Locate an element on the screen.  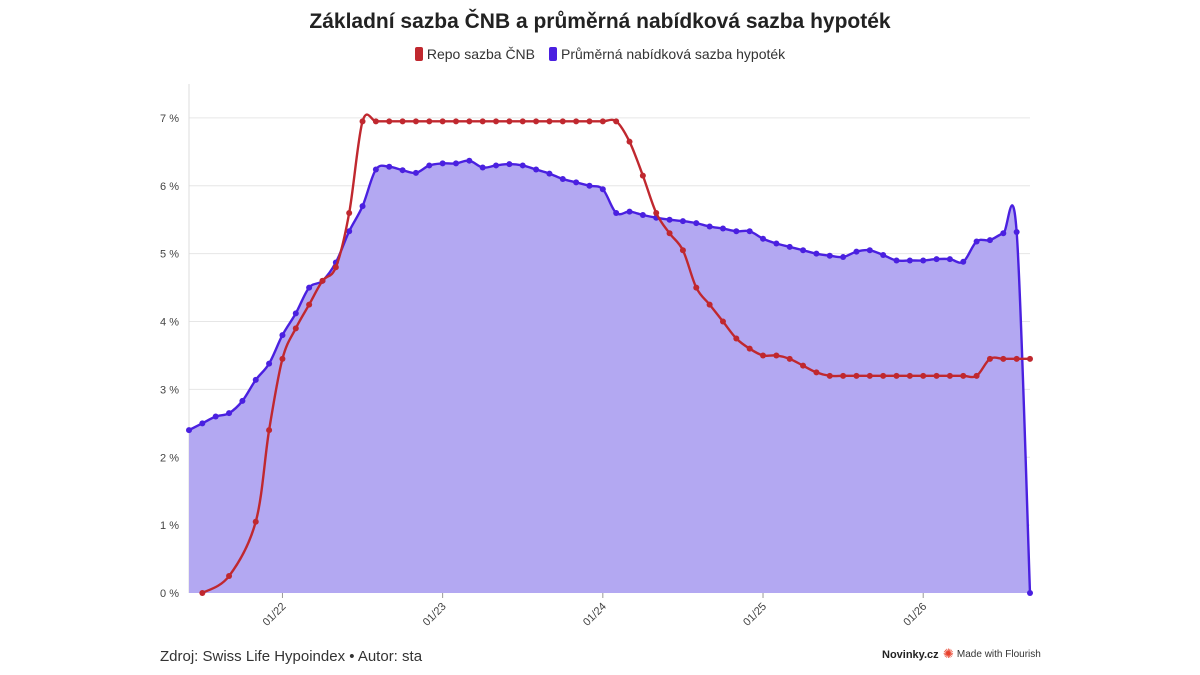
flourish-logo-icon: ✺ is located at coordinates (948, 653).